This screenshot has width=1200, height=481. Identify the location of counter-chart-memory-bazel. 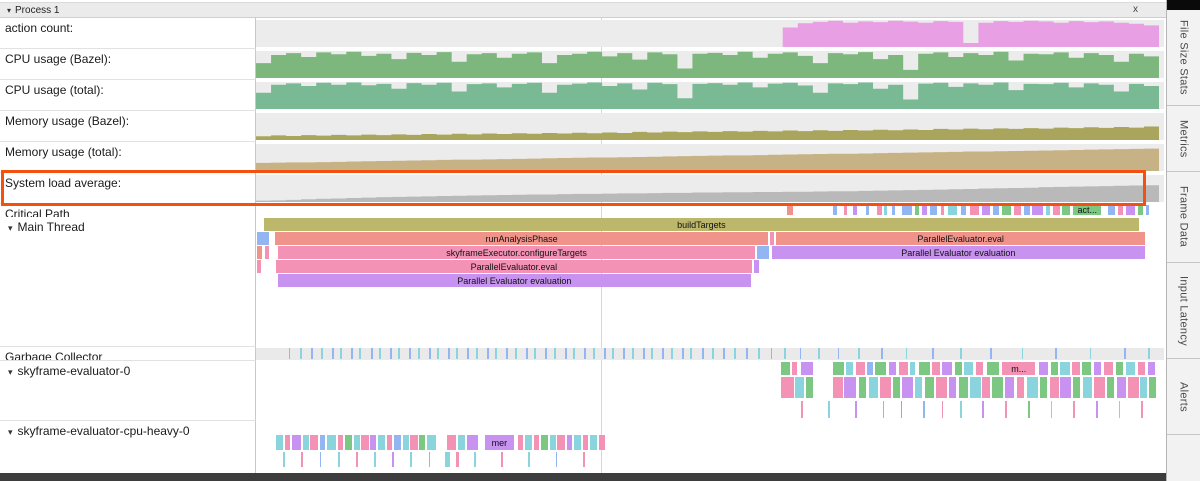
(710, 126).